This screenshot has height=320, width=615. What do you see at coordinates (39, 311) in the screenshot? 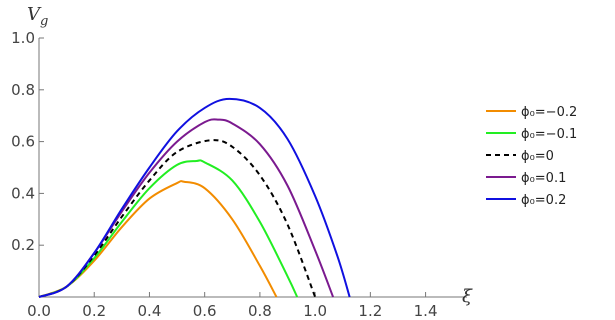
I see `x-tick-label: 0.0` at bounding box center [39, 311].